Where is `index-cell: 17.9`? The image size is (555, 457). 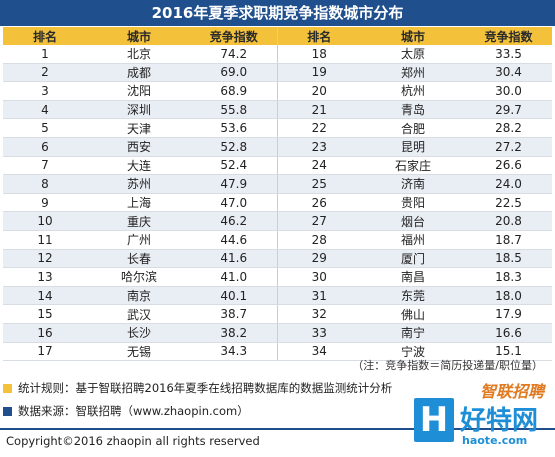
index-cell: 17.9 is located at coordinates (508, 314).